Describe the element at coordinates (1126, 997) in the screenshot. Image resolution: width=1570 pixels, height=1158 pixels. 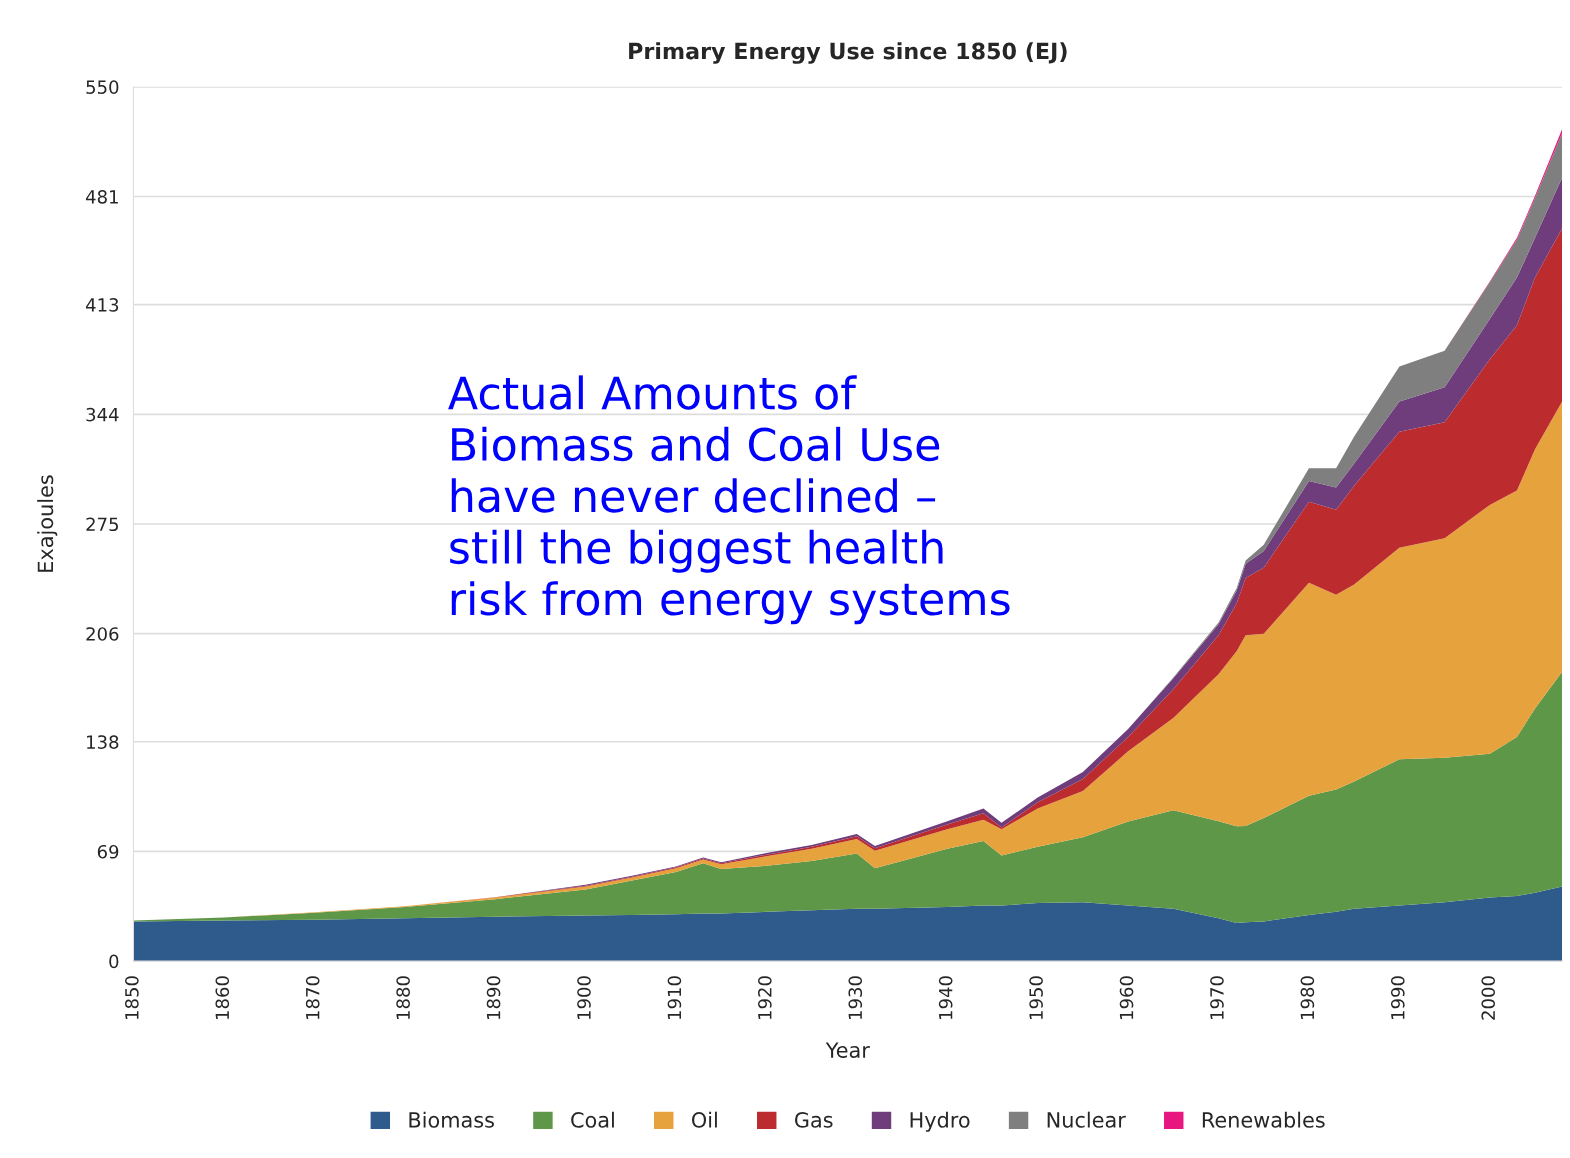
I see `x-tick-label: 1960` at that location.